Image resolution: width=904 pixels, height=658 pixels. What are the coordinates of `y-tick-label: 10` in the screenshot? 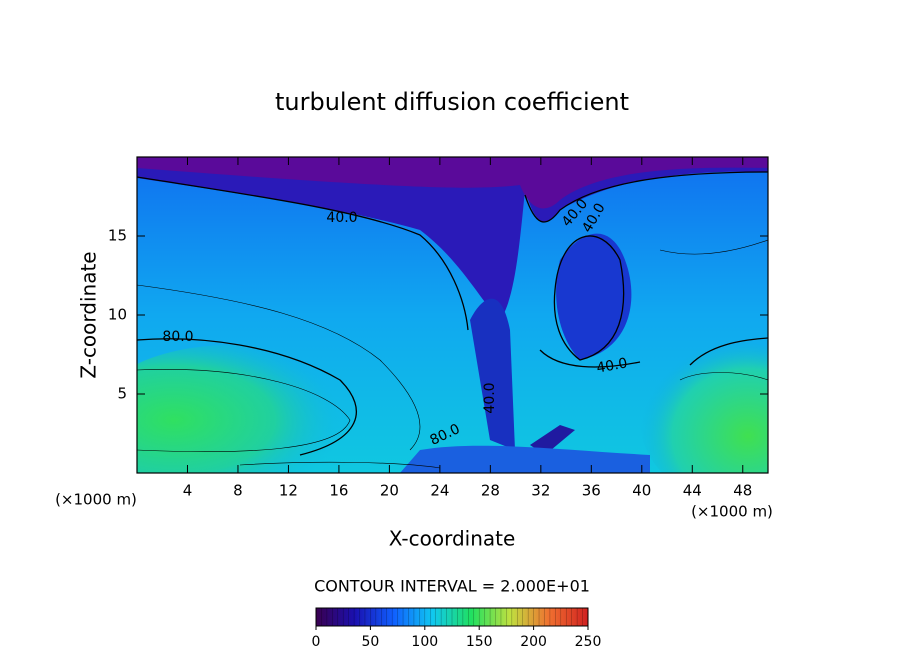 It's located at (117, 315).